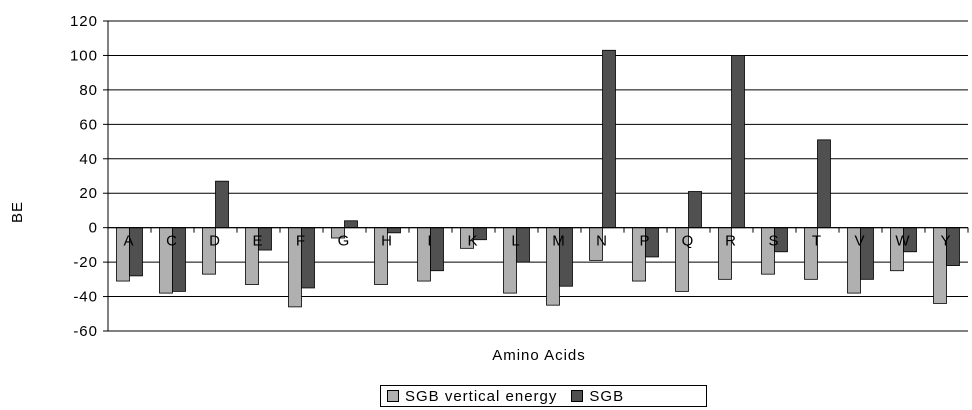  I want to click on category-label: D, so click(214, 241).